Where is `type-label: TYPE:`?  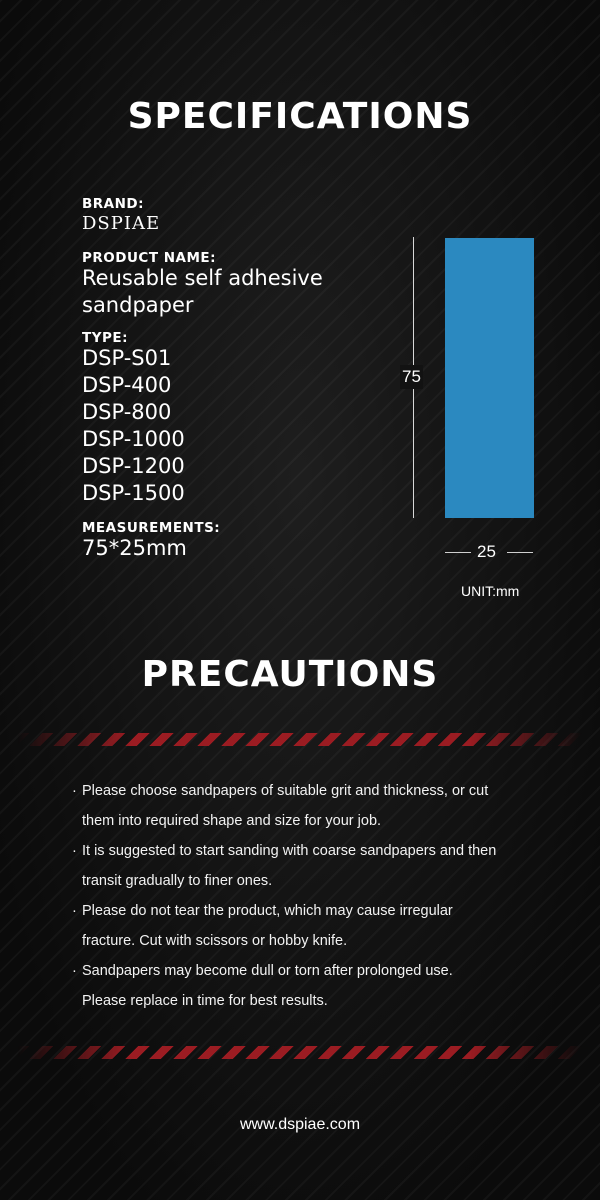 type-label: TYPE: is located at coordinates (105, 338).